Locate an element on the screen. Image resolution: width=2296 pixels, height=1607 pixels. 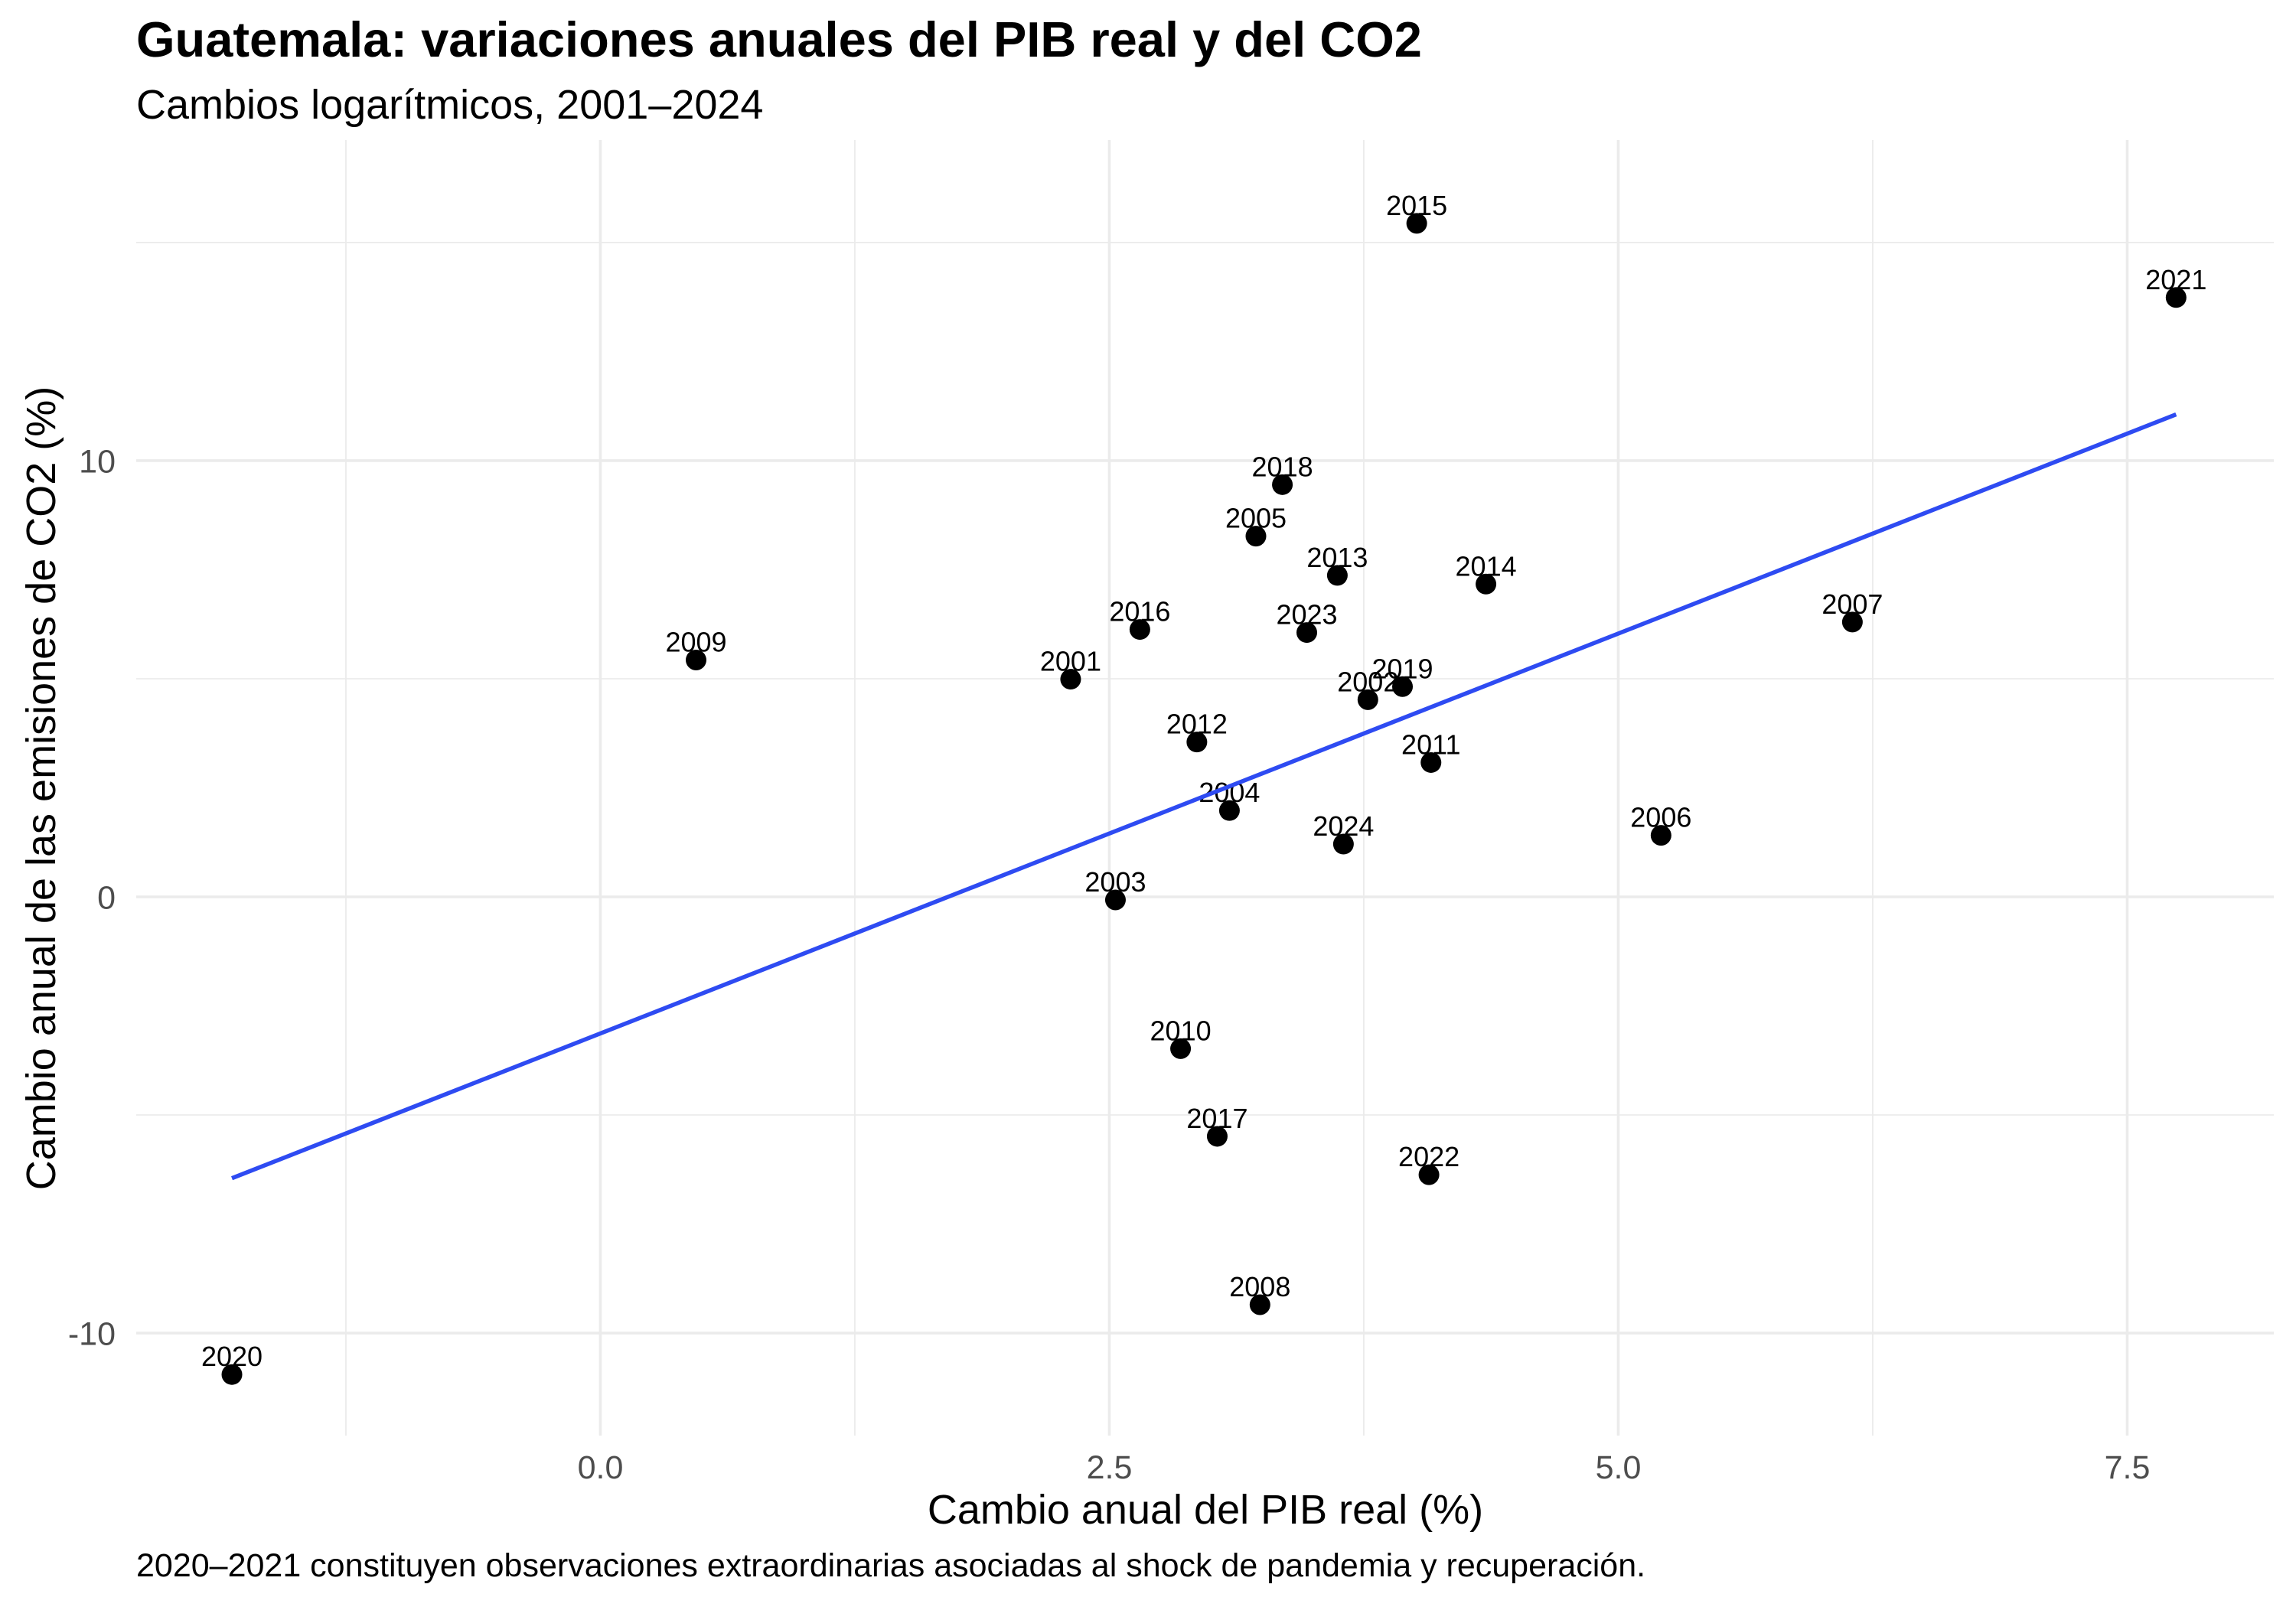
x-tick-label: 2.5 is located at coordinates (1110, 1467).